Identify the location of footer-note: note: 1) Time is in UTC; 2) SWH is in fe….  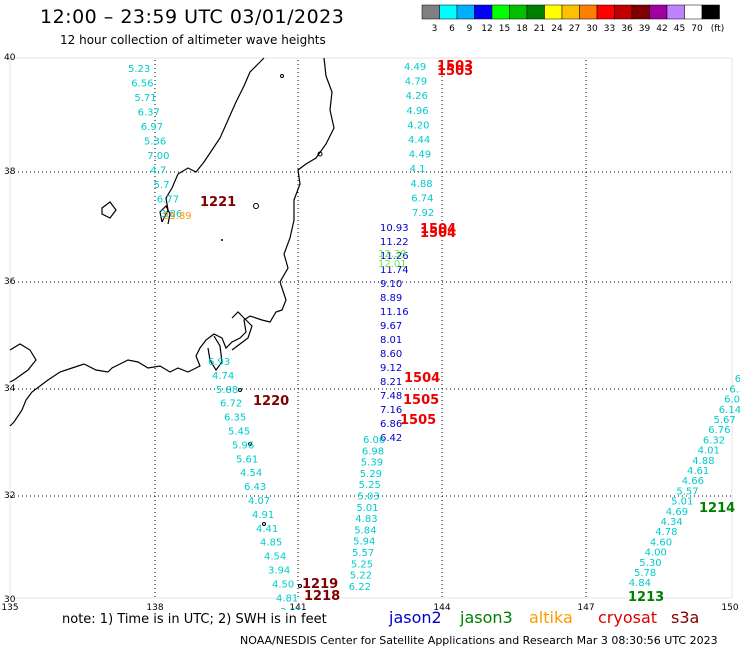
(194, 619).